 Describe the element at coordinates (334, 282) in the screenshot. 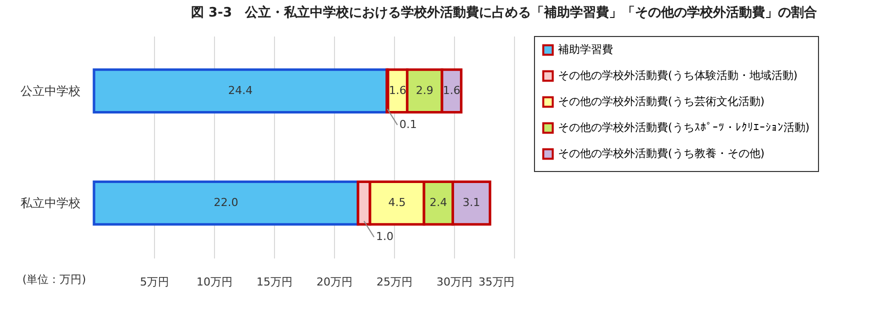

I see `x-tick-label: 20万円` at that location.